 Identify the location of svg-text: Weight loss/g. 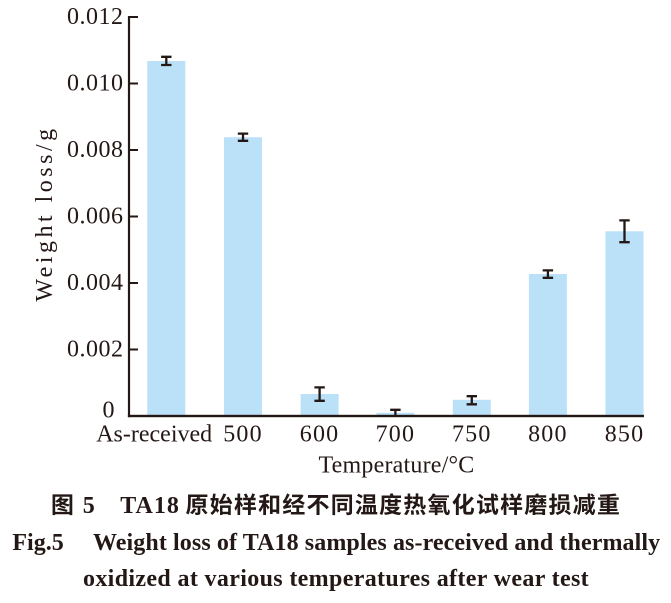
(45, 213).